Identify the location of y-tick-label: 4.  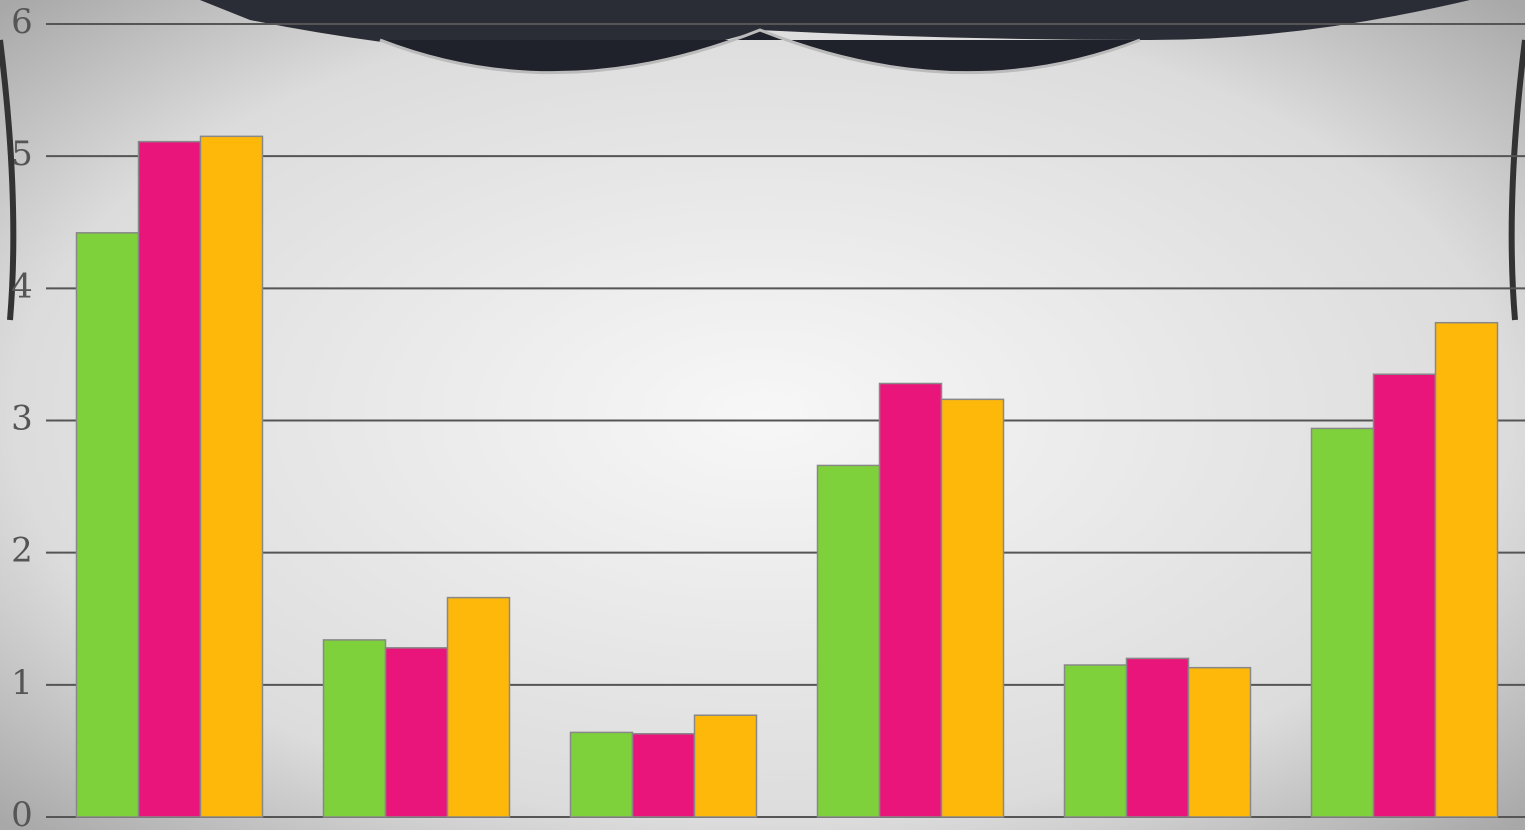
(22, 286).